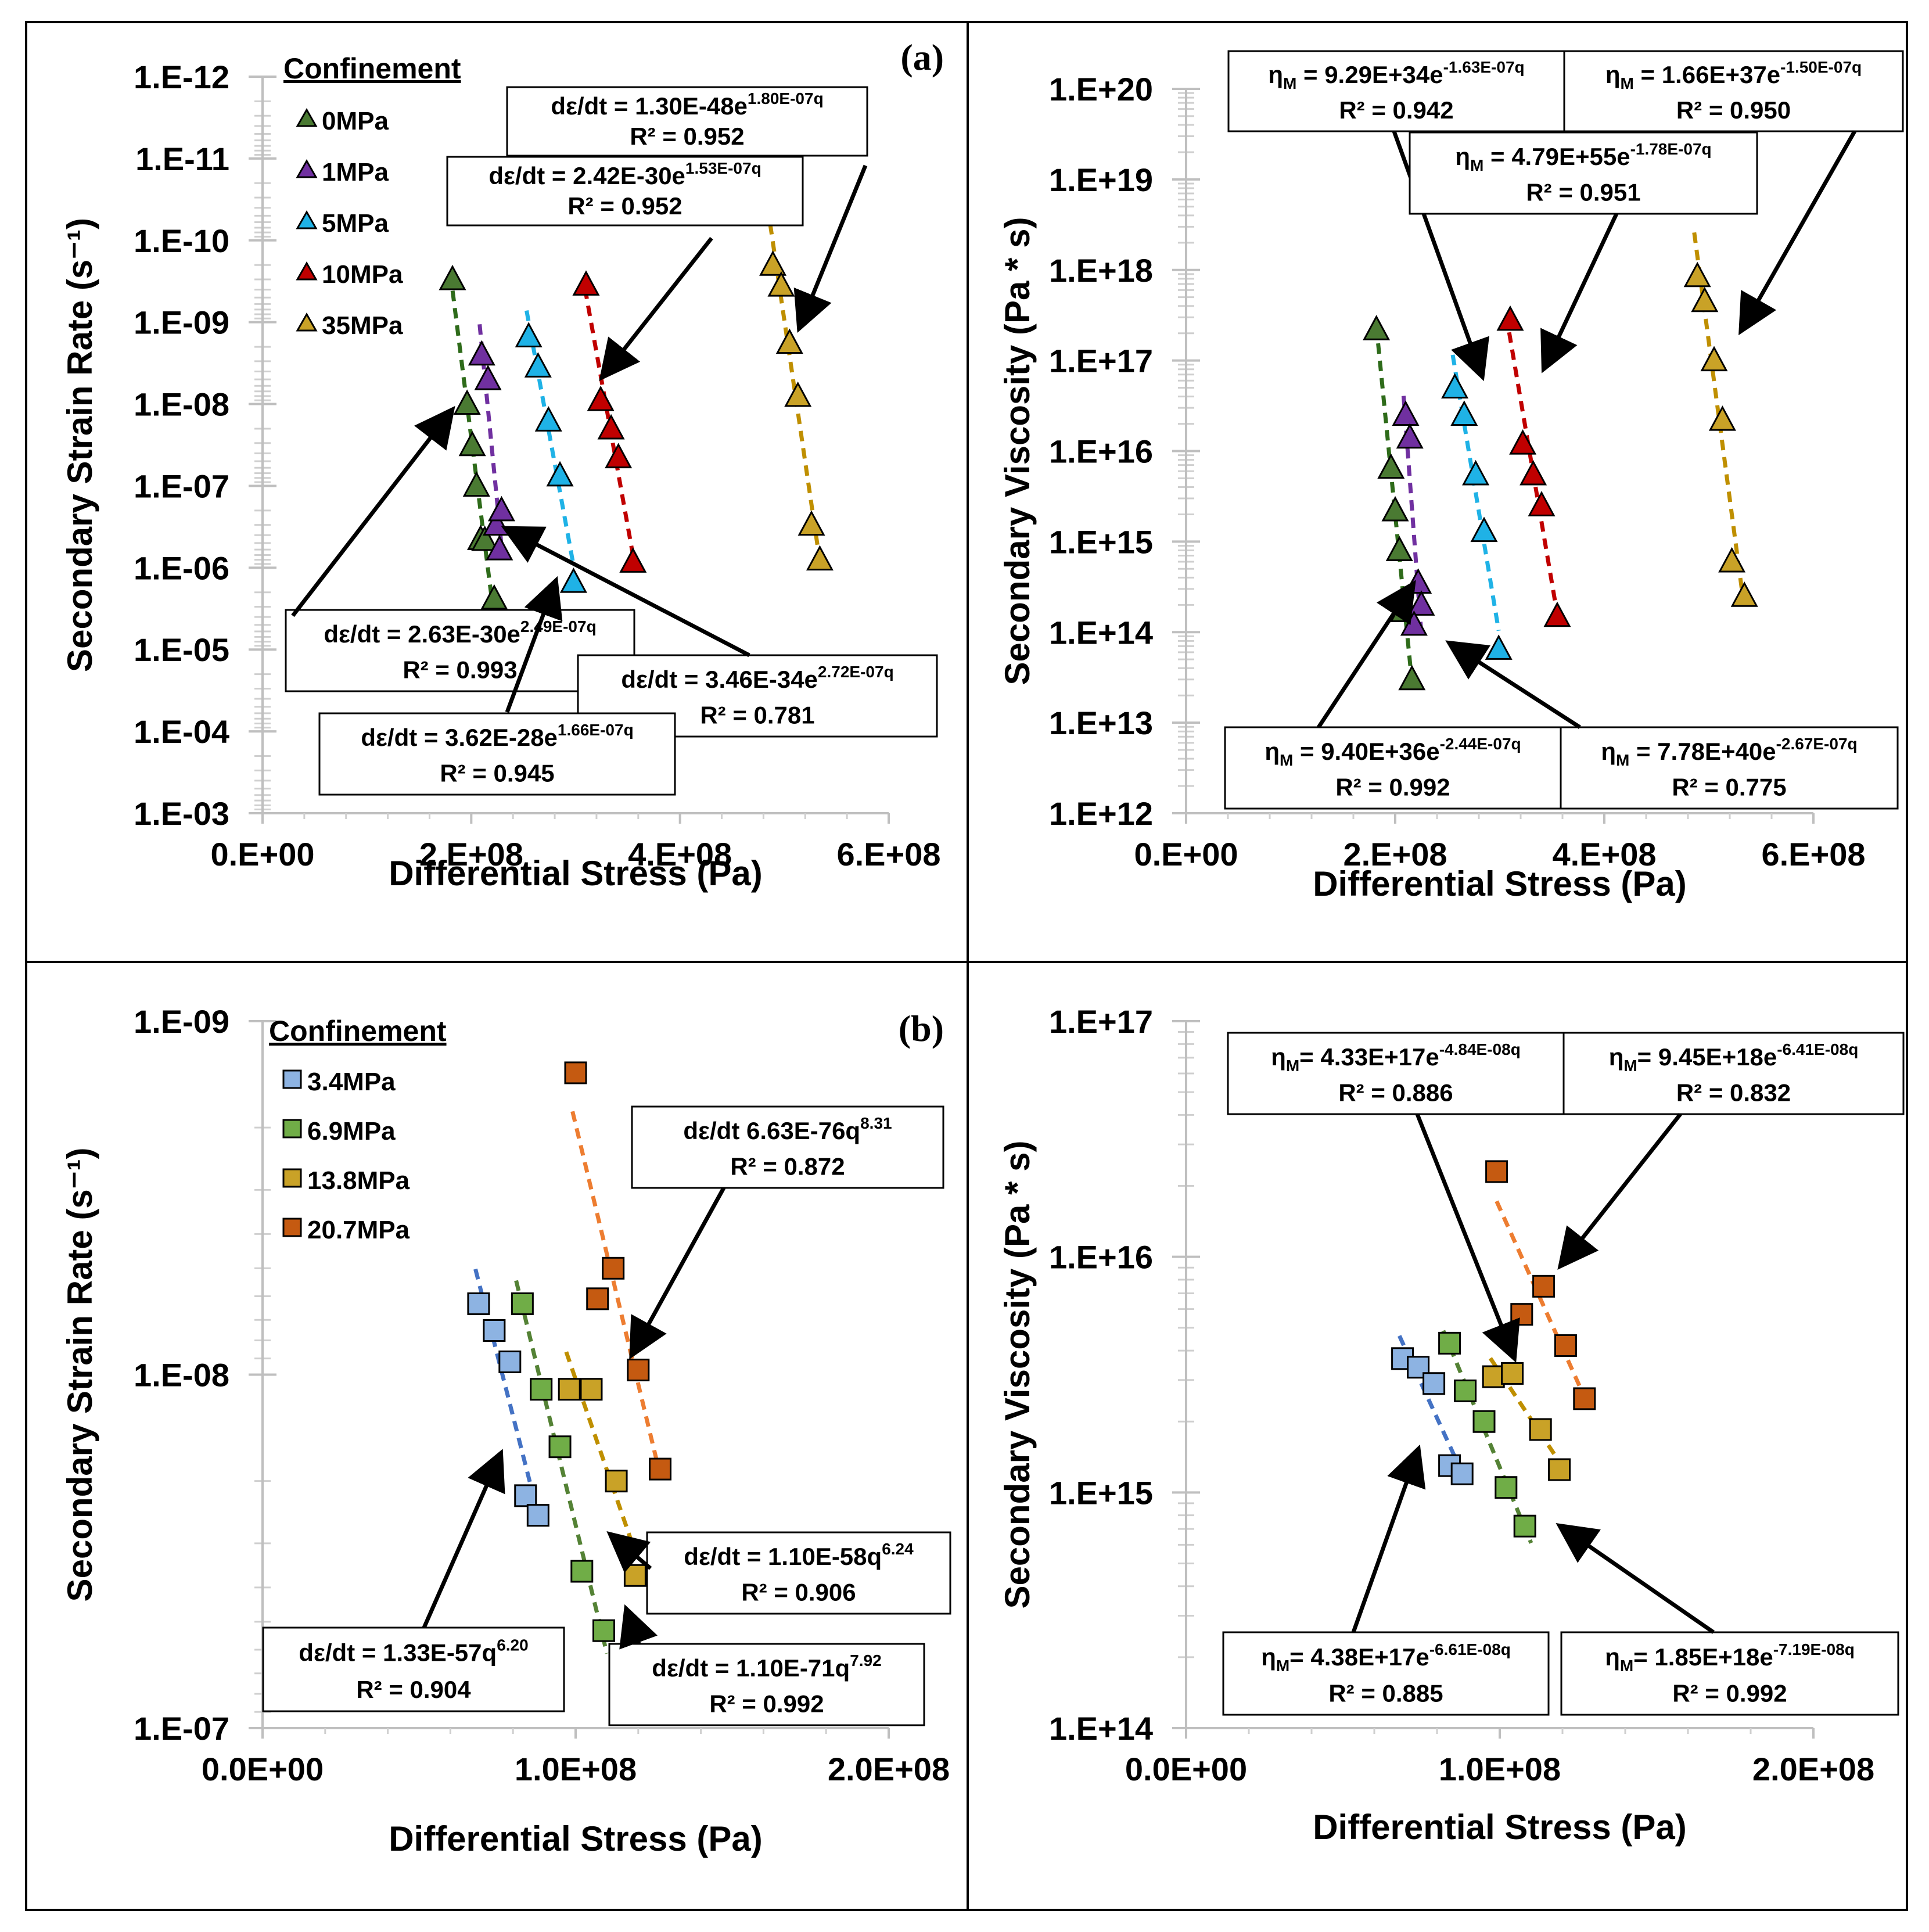 The width and height of the screenshot is (1929, 1932). Describe the element at coordinates (1396, 75) in the screenshot. I see `annotation-equation: ηM = 9.29E+34e-1.63E-07q` at that location.